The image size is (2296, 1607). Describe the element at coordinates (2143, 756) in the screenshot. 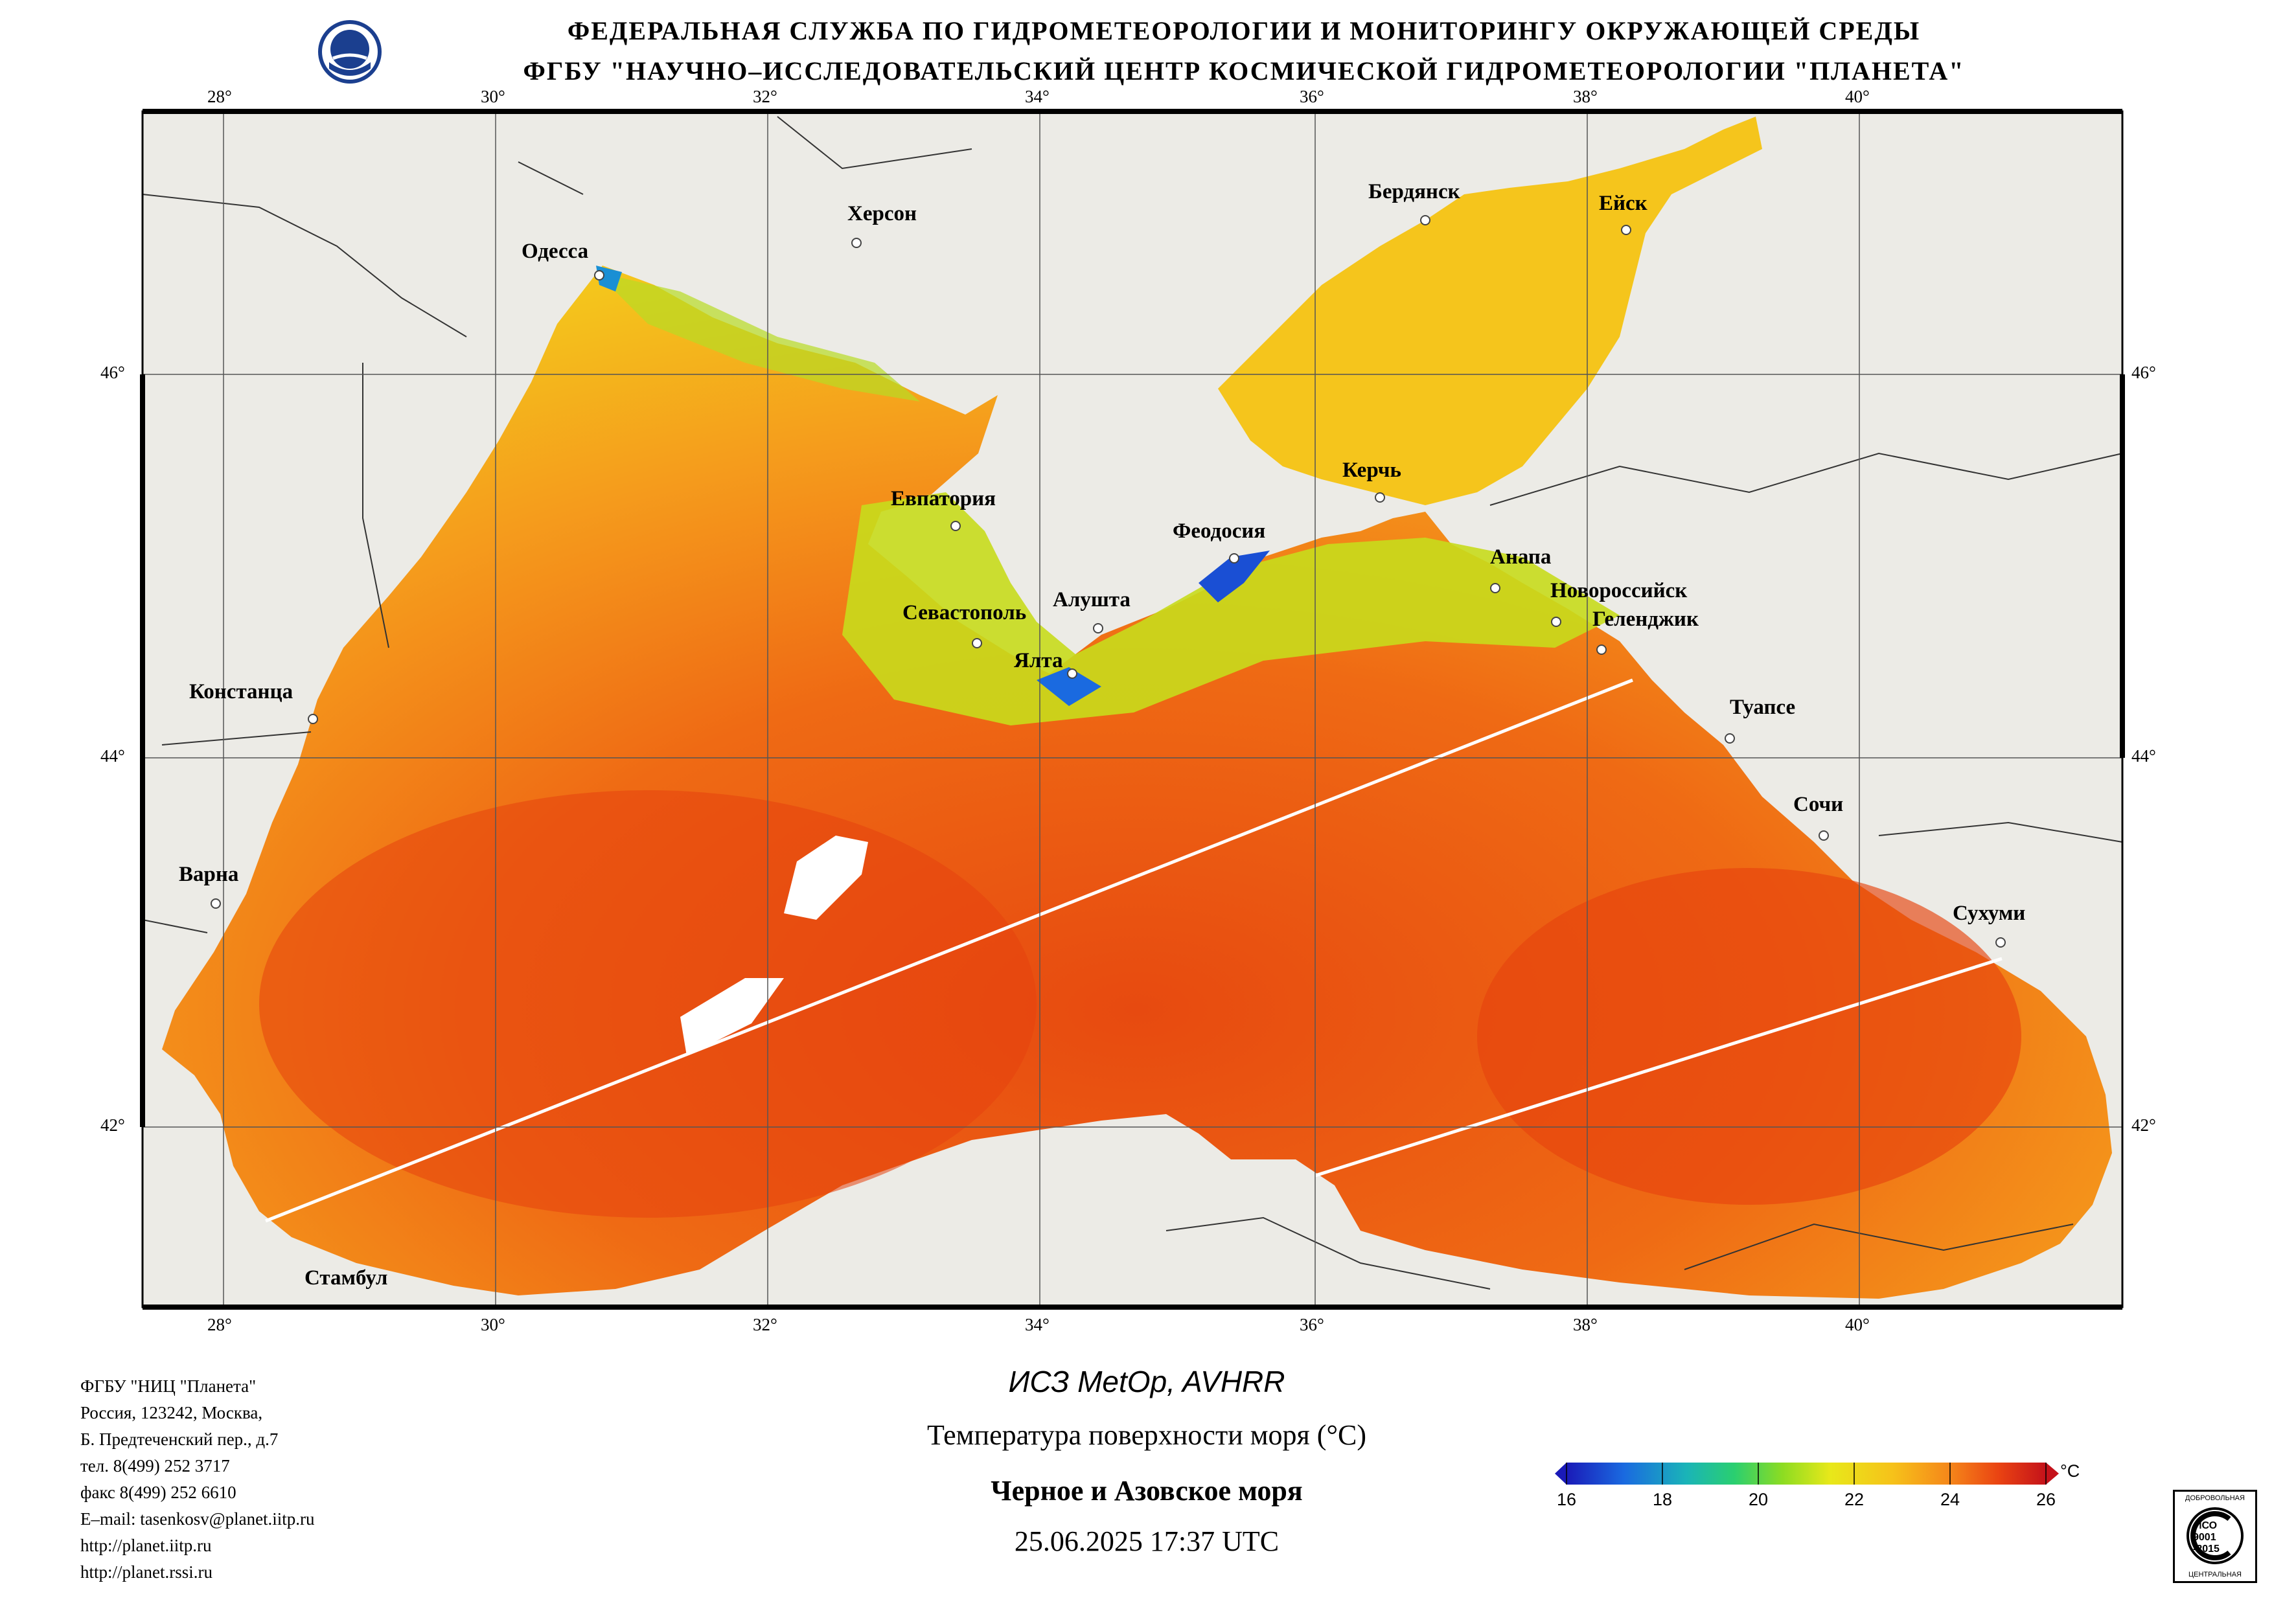

I see `lat-label-right-44: 44°` at that location.